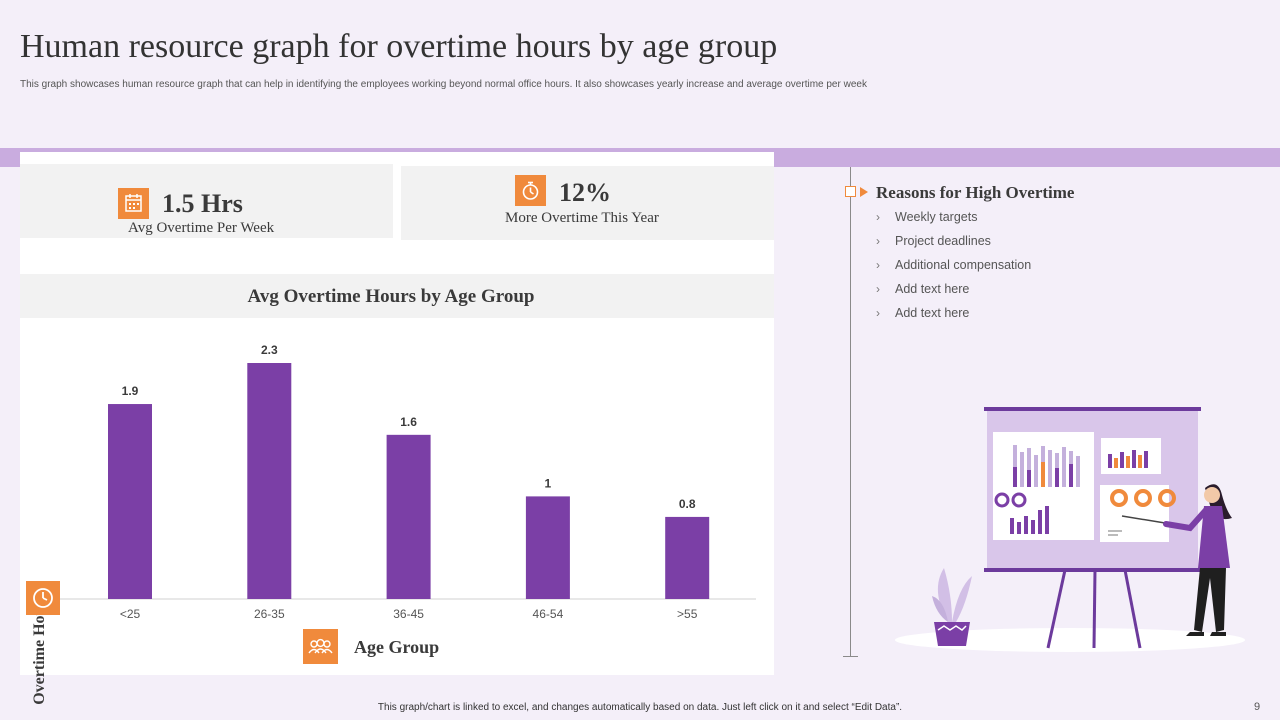  I want to click on clock-icon, so click(43, 598).